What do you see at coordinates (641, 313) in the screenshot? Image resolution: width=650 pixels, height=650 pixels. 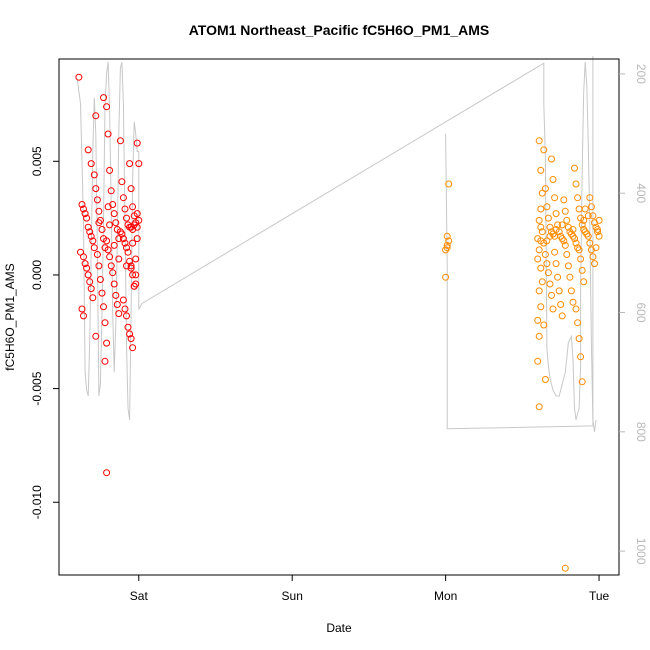 I see `right-tick-label-3: 600` at bounding box center [641, 313].